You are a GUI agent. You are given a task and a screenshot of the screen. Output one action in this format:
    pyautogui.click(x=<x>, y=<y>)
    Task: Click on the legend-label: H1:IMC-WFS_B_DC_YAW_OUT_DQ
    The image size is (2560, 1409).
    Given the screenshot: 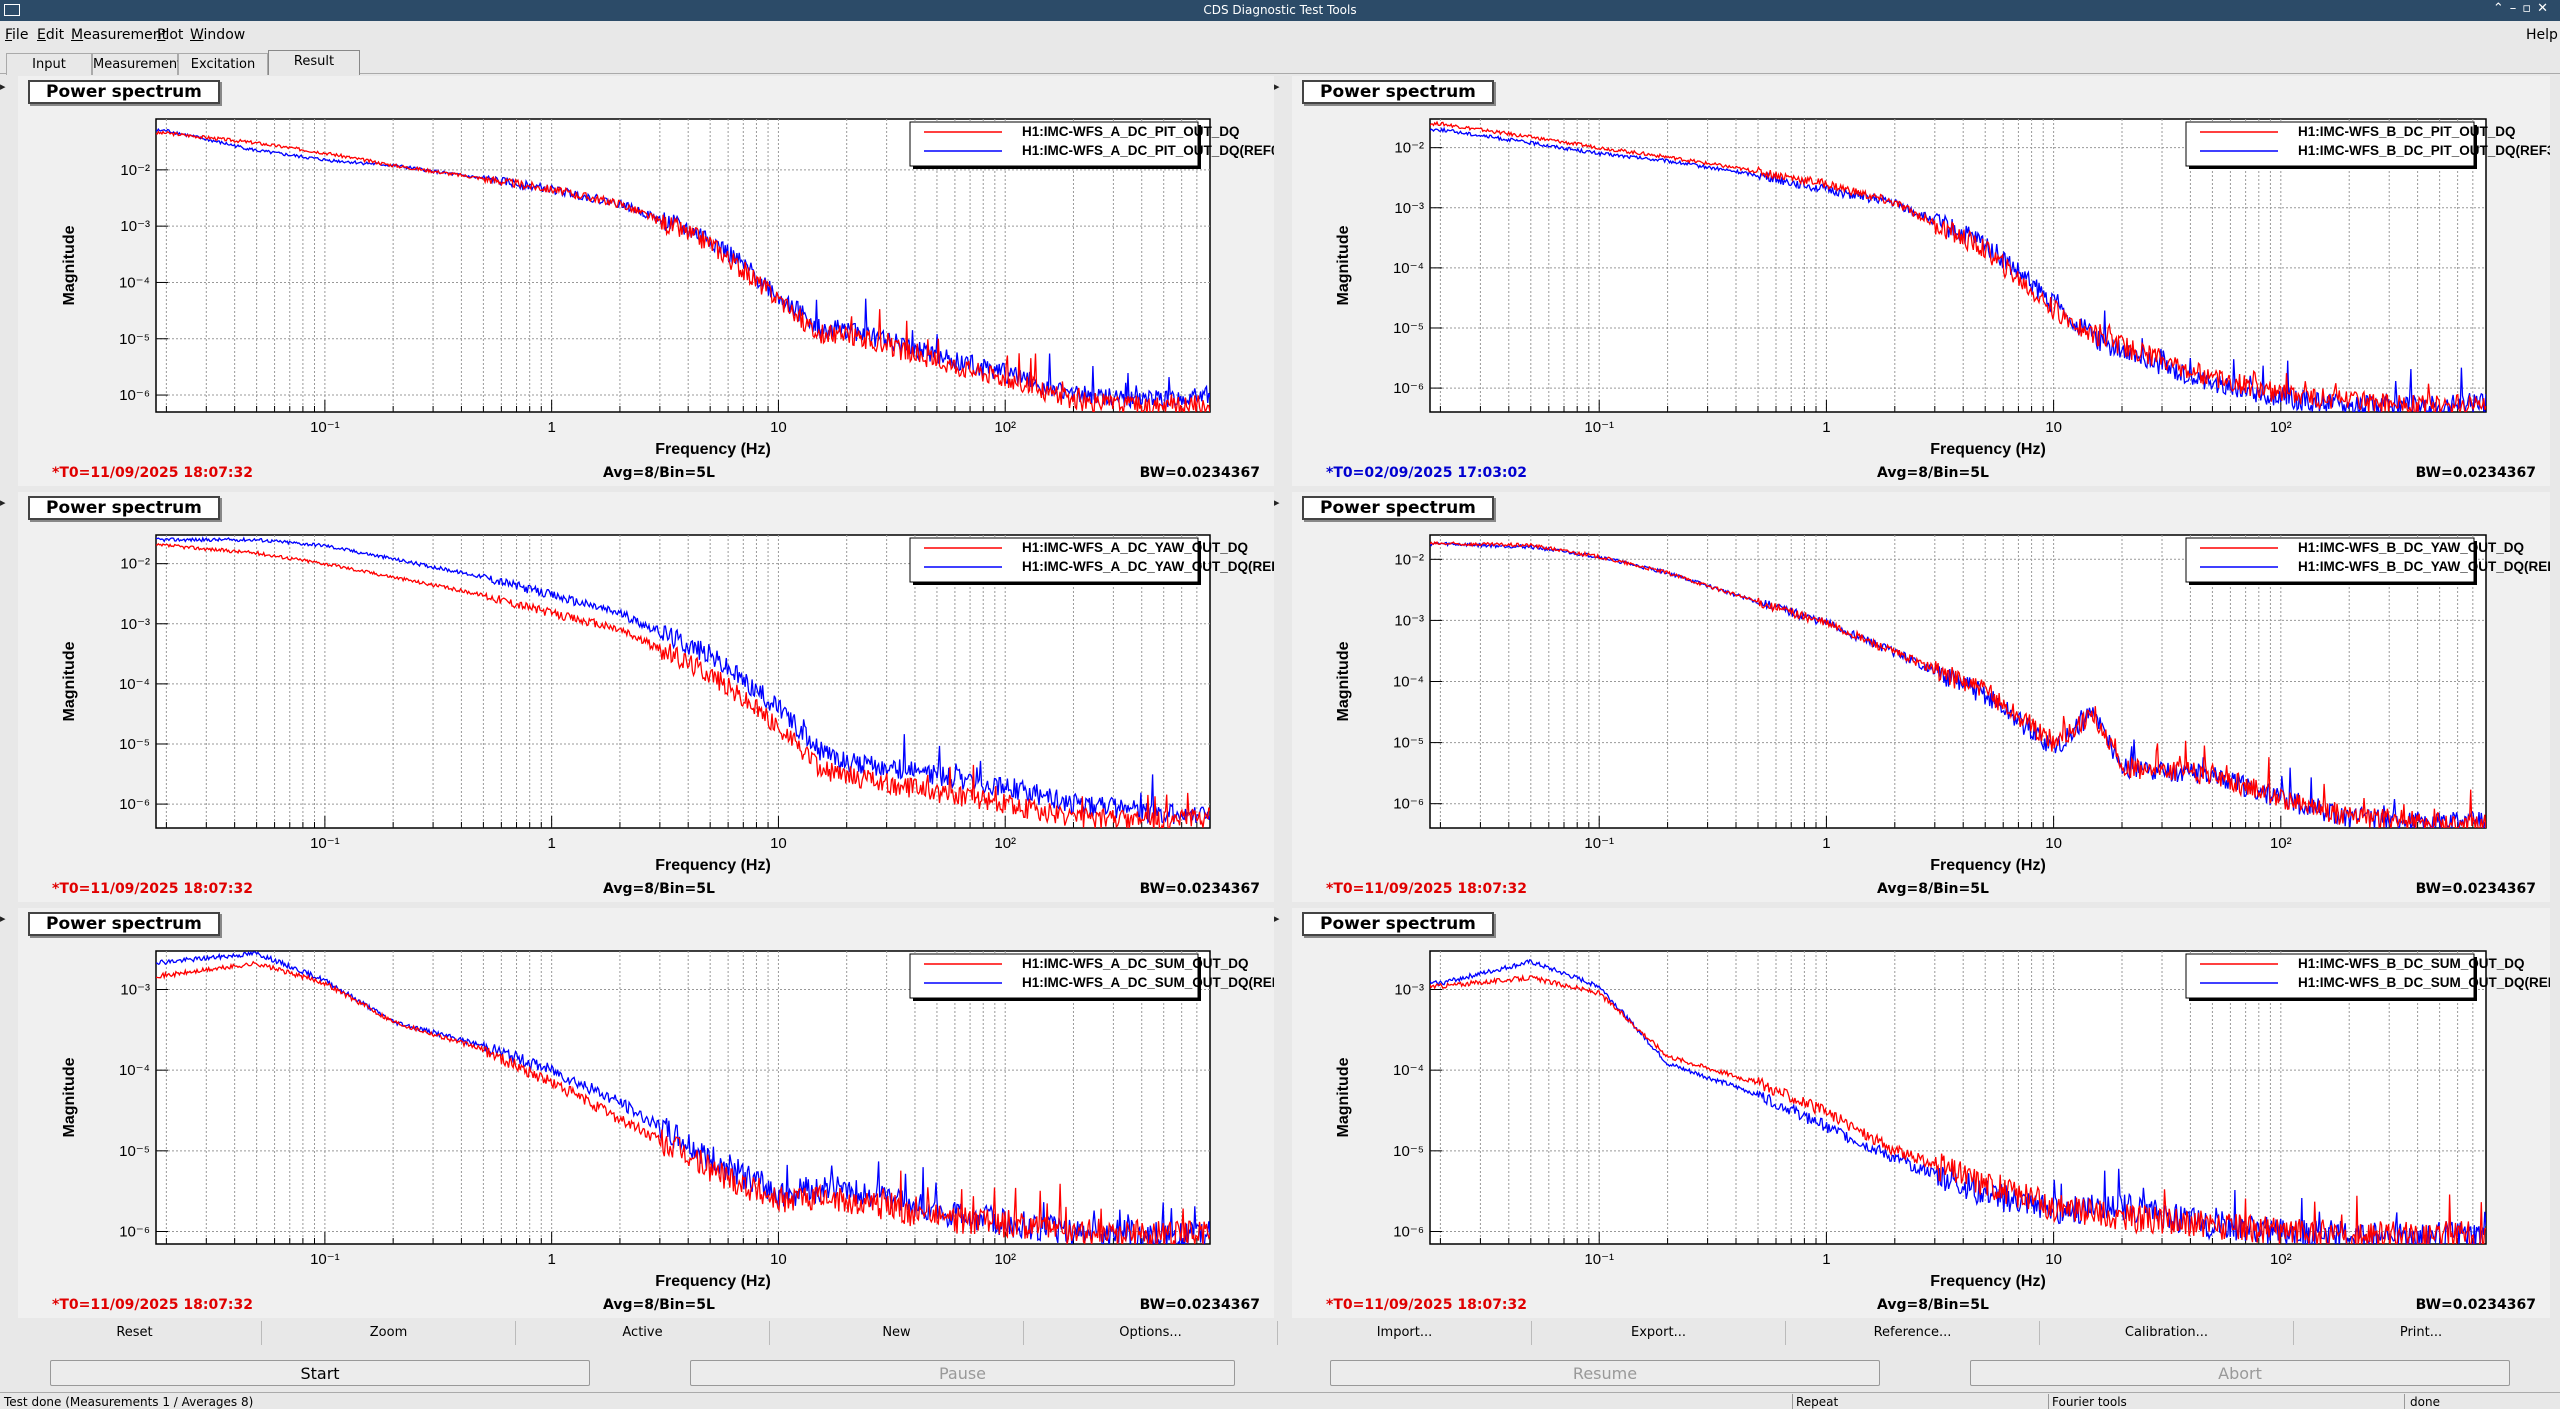 What is the action you would take?
    pyautogui.click(x=2411, y=547)
    